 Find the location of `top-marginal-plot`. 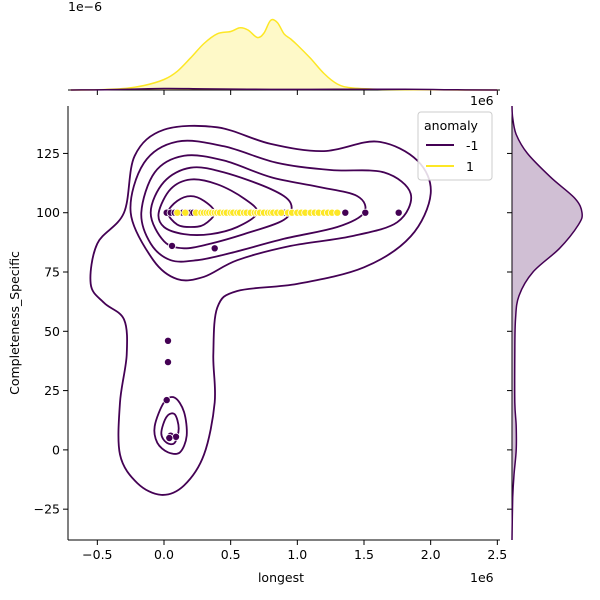

top-marginal-plot is located at coordinates (284, 56).